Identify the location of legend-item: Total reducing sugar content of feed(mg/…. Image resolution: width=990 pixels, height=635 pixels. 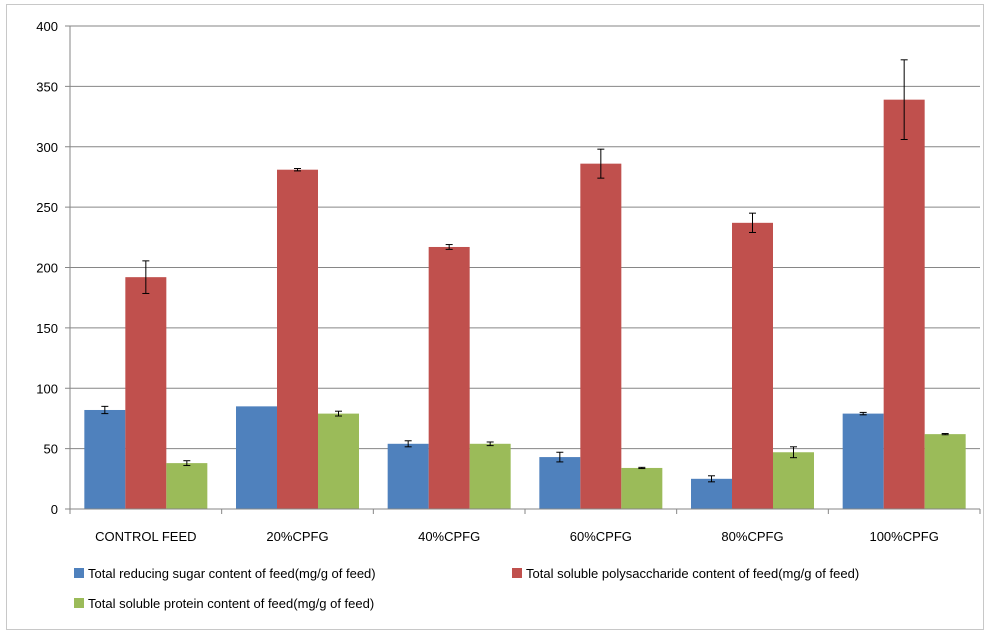
(225, 573).